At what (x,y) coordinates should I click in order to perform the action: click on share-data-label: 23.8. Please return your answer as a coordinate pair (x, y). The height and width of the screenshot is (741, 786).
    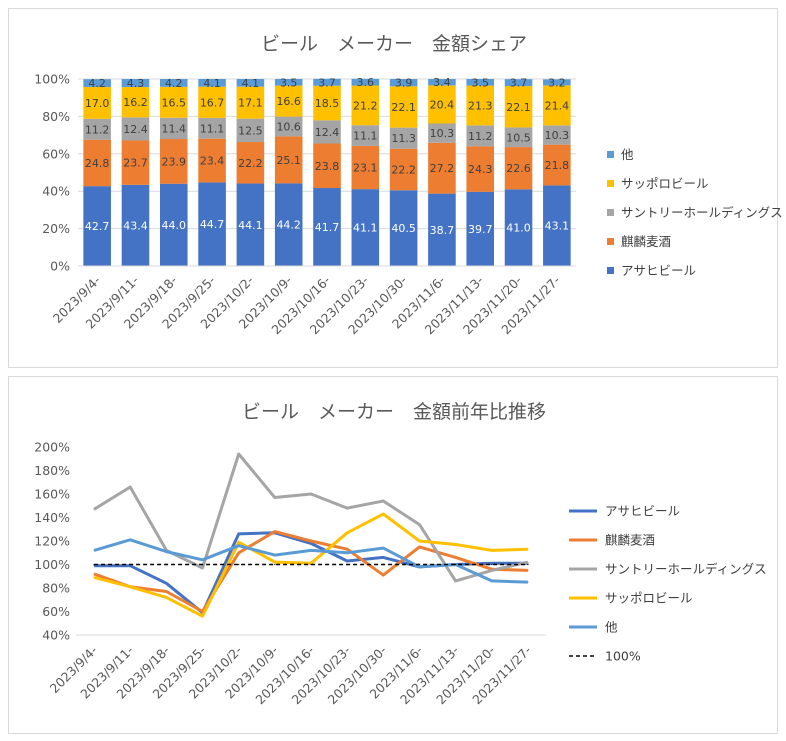
    Looking at the image, I should click on (327, 166).